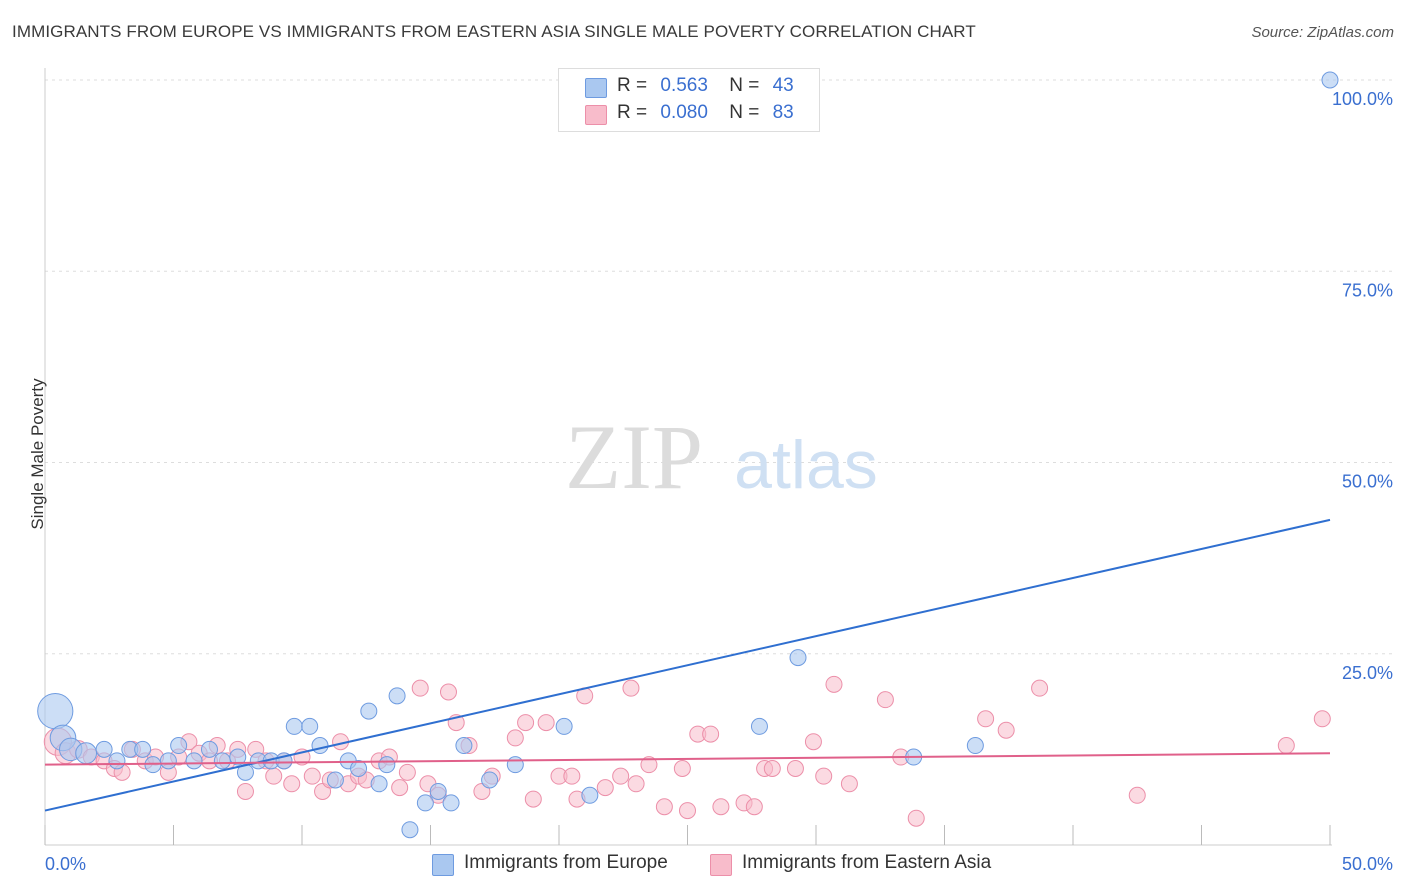  What do you see at coordinates (689, 100) in the screenshot?
I see `correlation-legend: R = 0.563 N = 43 R = 0.080 N = 83` at bounding box center [689, 100].